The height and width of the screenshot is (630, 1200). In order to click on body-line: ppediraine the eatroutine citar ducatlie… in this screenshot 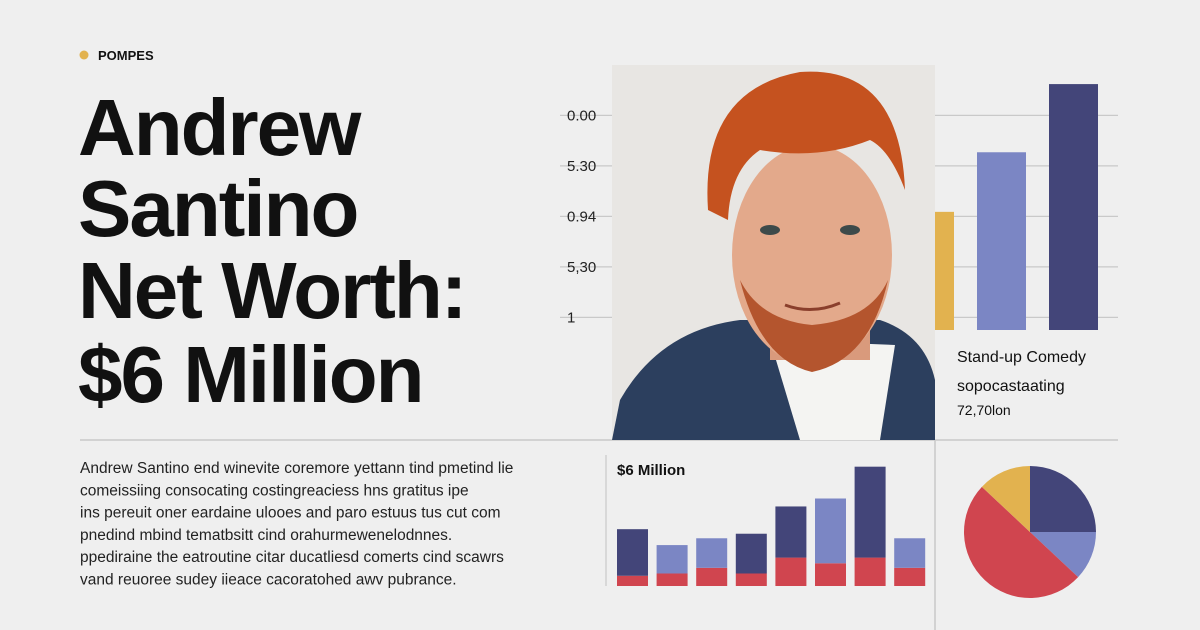, I will do `click(292, 557)`.